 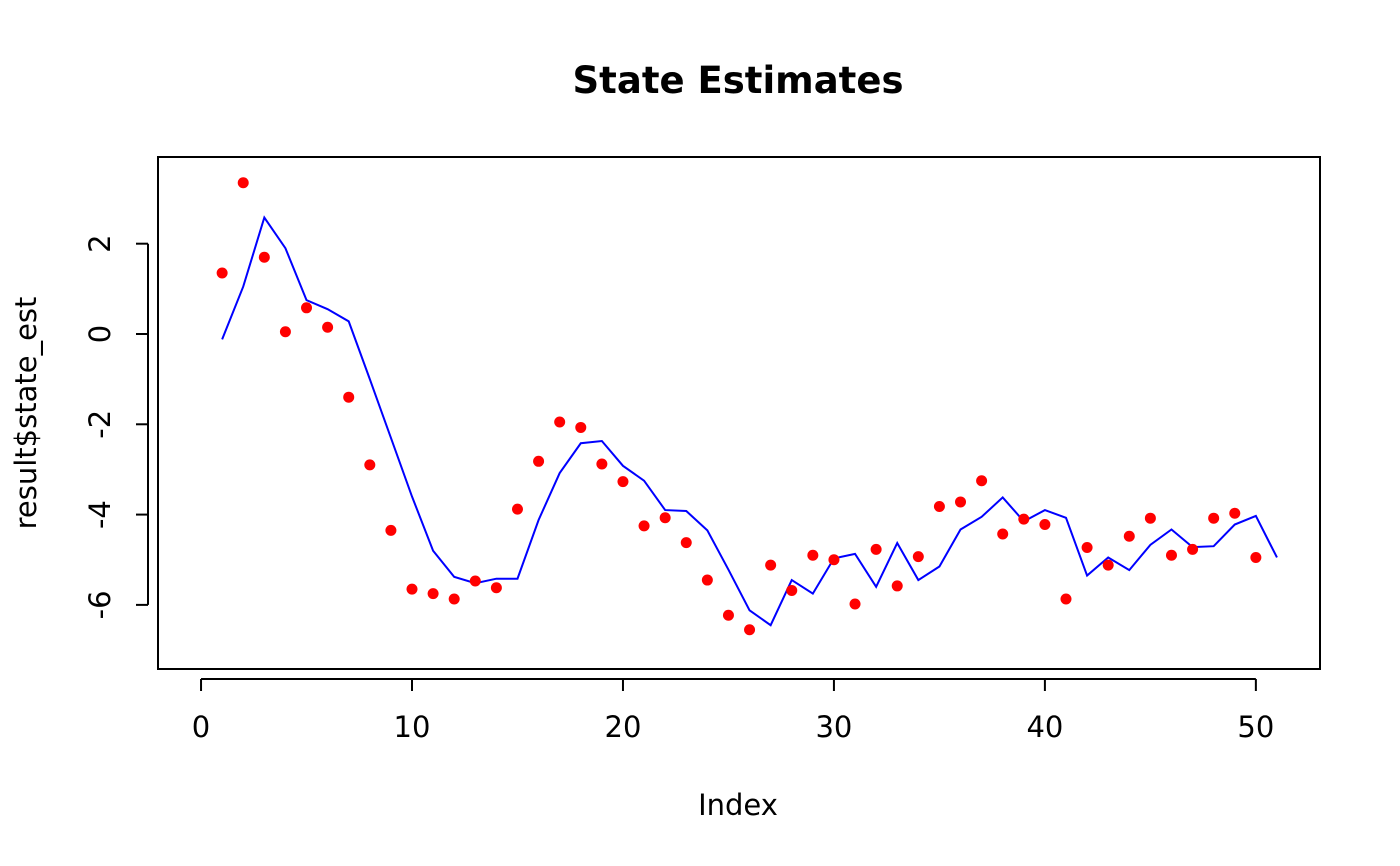 What do you see at coordinates (100, 243) in the screenshot?
I see `y-tick-label: 2` at bounding box center [100, 243].